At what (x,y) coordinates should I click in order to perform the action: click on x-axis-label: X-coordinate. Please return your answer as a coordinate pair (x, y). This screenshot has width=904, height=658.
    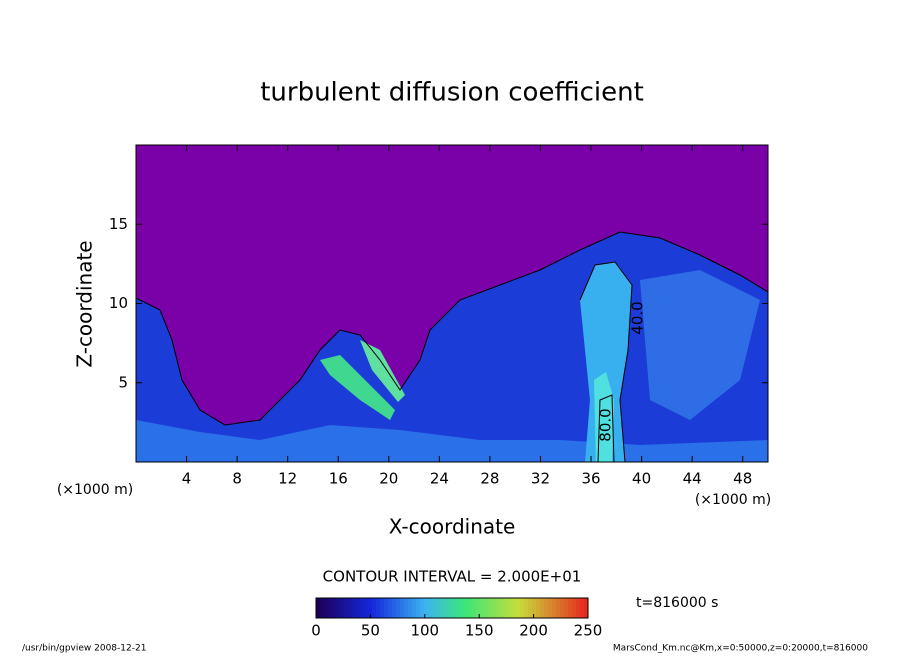
    Looking at the image, I should click on (452, 527).